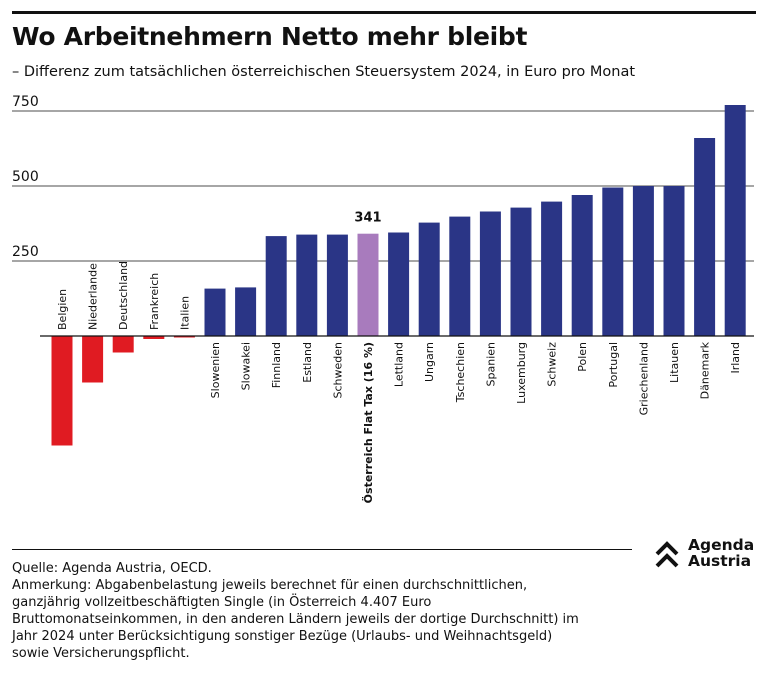 This screenshot has height=680, width=768. What do you see at coordinates (705, 370) in the screenshot?
I see `category-label-21: Dänemark` at bounding box center [705, 370].